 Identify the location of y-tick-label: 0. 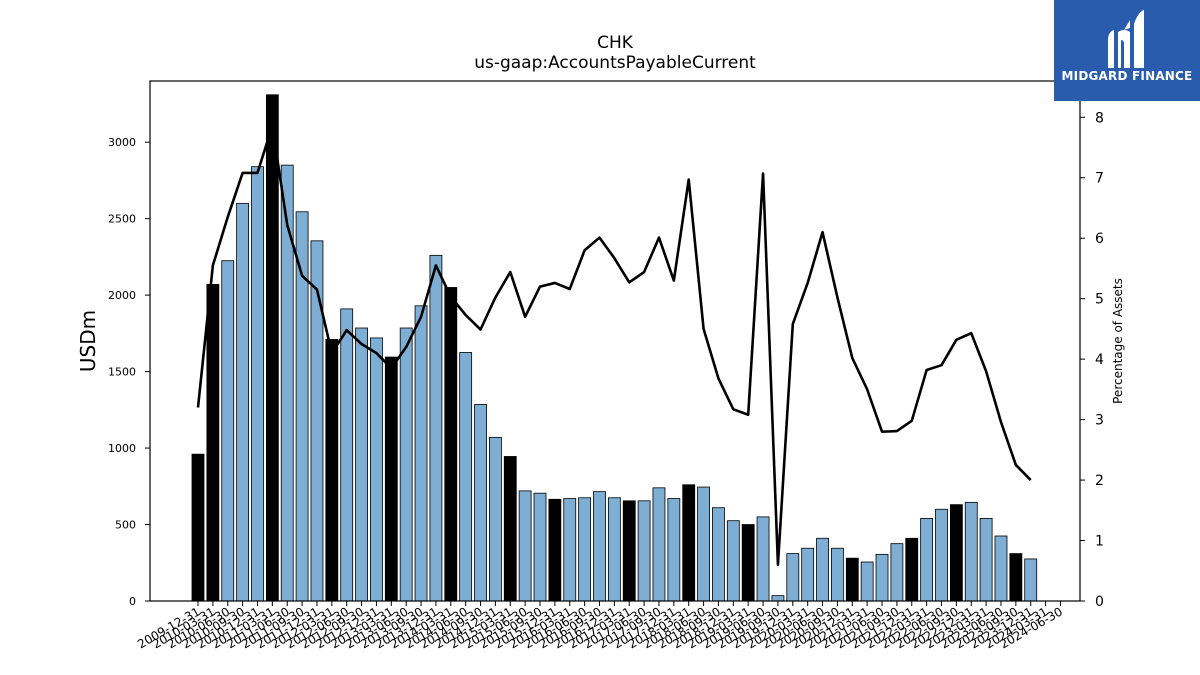
(132, 601).